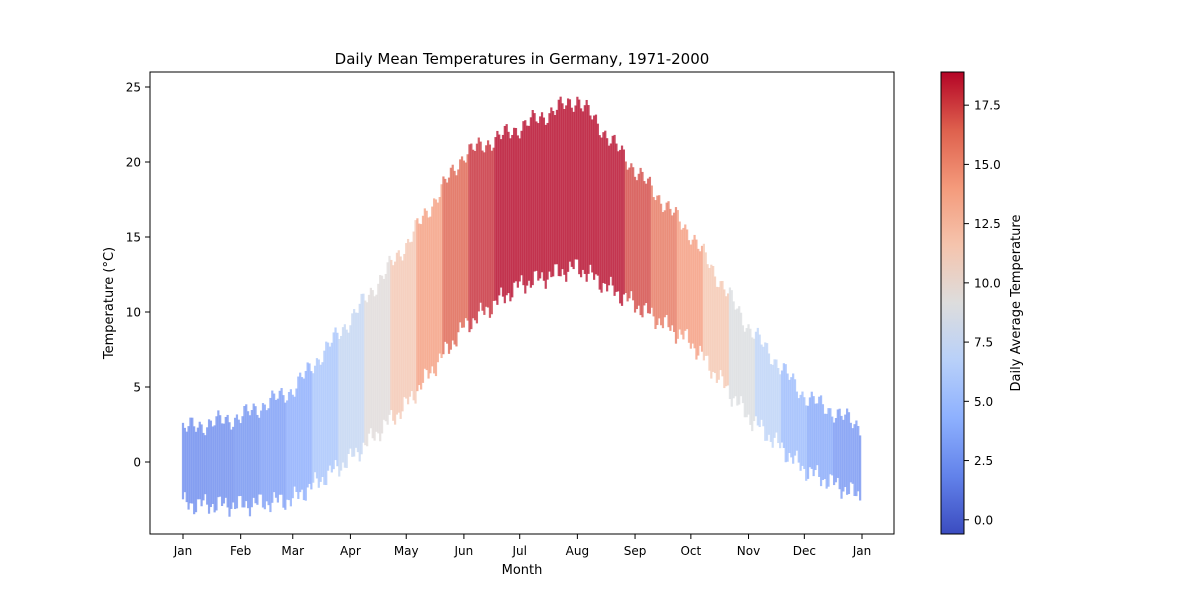 The width and height of the screenshot is (1200, 604). I want to click on colorbar-tick-label: 2.5, so click(983, 461).